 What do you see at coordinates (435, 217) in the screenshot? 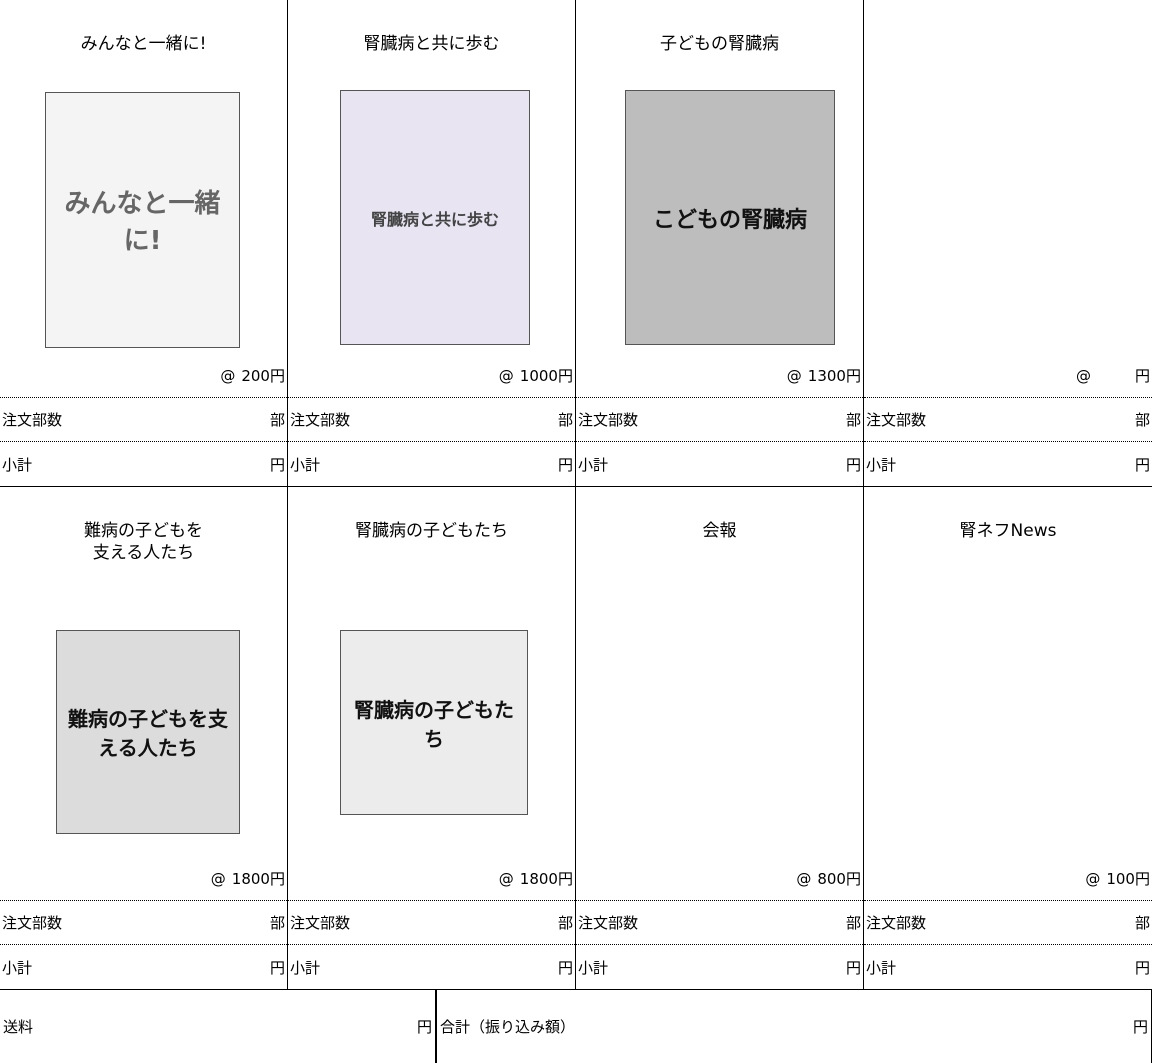
I see `book-cover: 腎臓病と共に歩む` at bounding box center [435, 217].